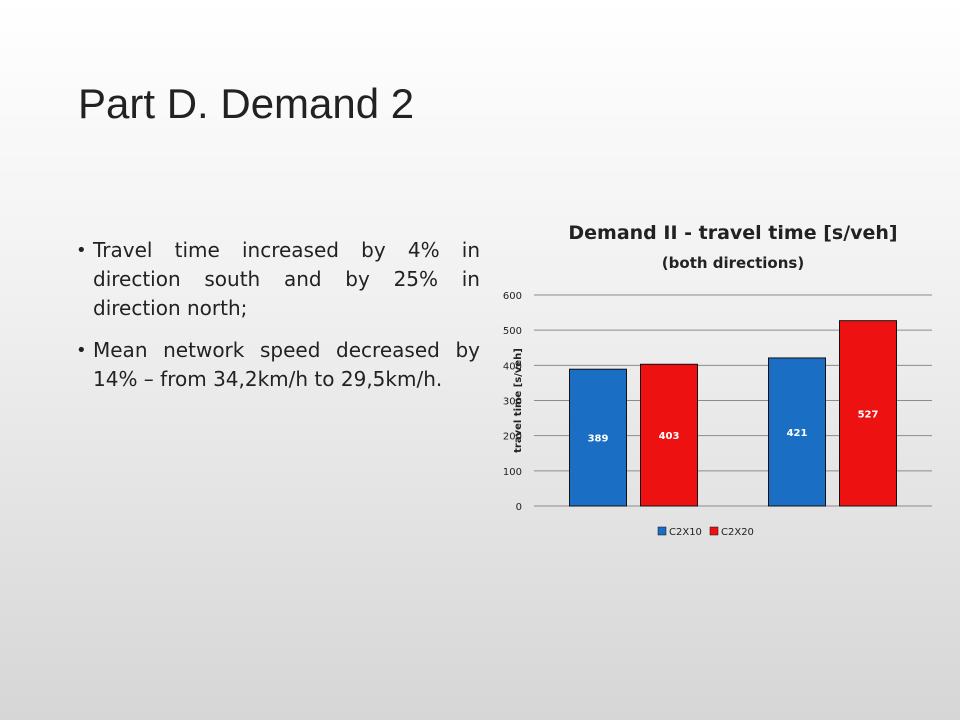 This screenshot has width=960, height=720. What do you see at coordinates (733, 263) in the screenshot?
I see `chart-subtitle: (both directions)` at bounding box center [733, 263].